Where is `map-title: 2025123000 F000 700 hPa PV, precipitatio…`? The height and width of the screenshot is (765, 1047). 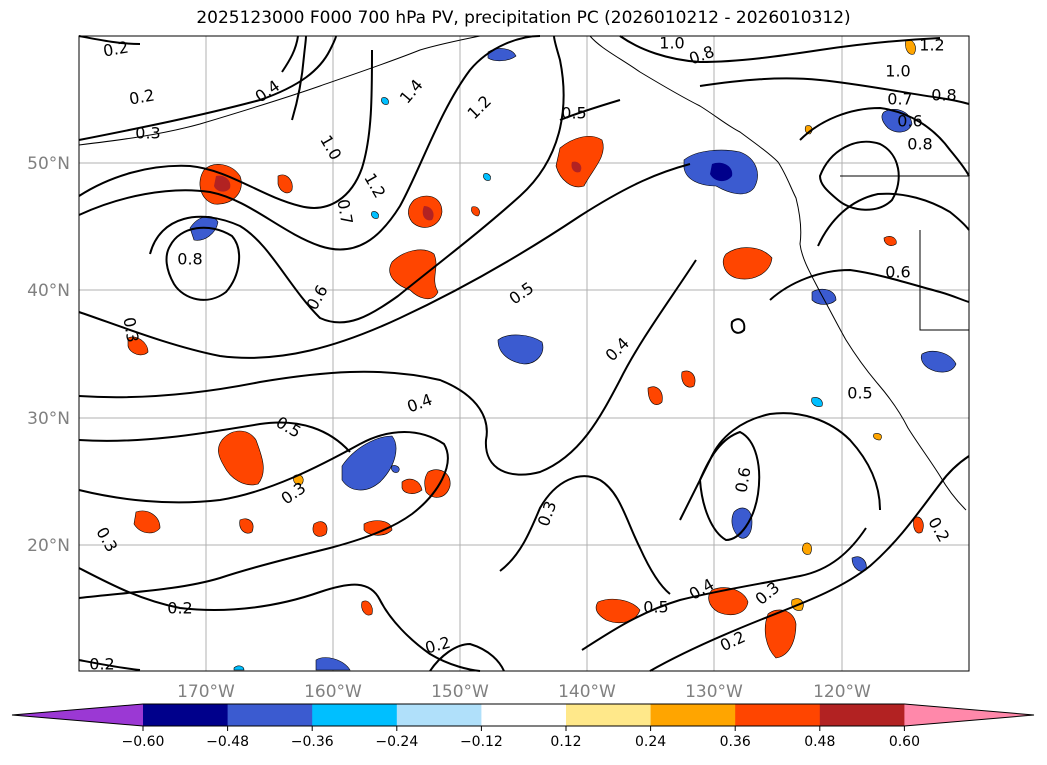
map-title: 2025123000 F000 700 hPa PV, precipitatio… is located at coordinates (523, 18).